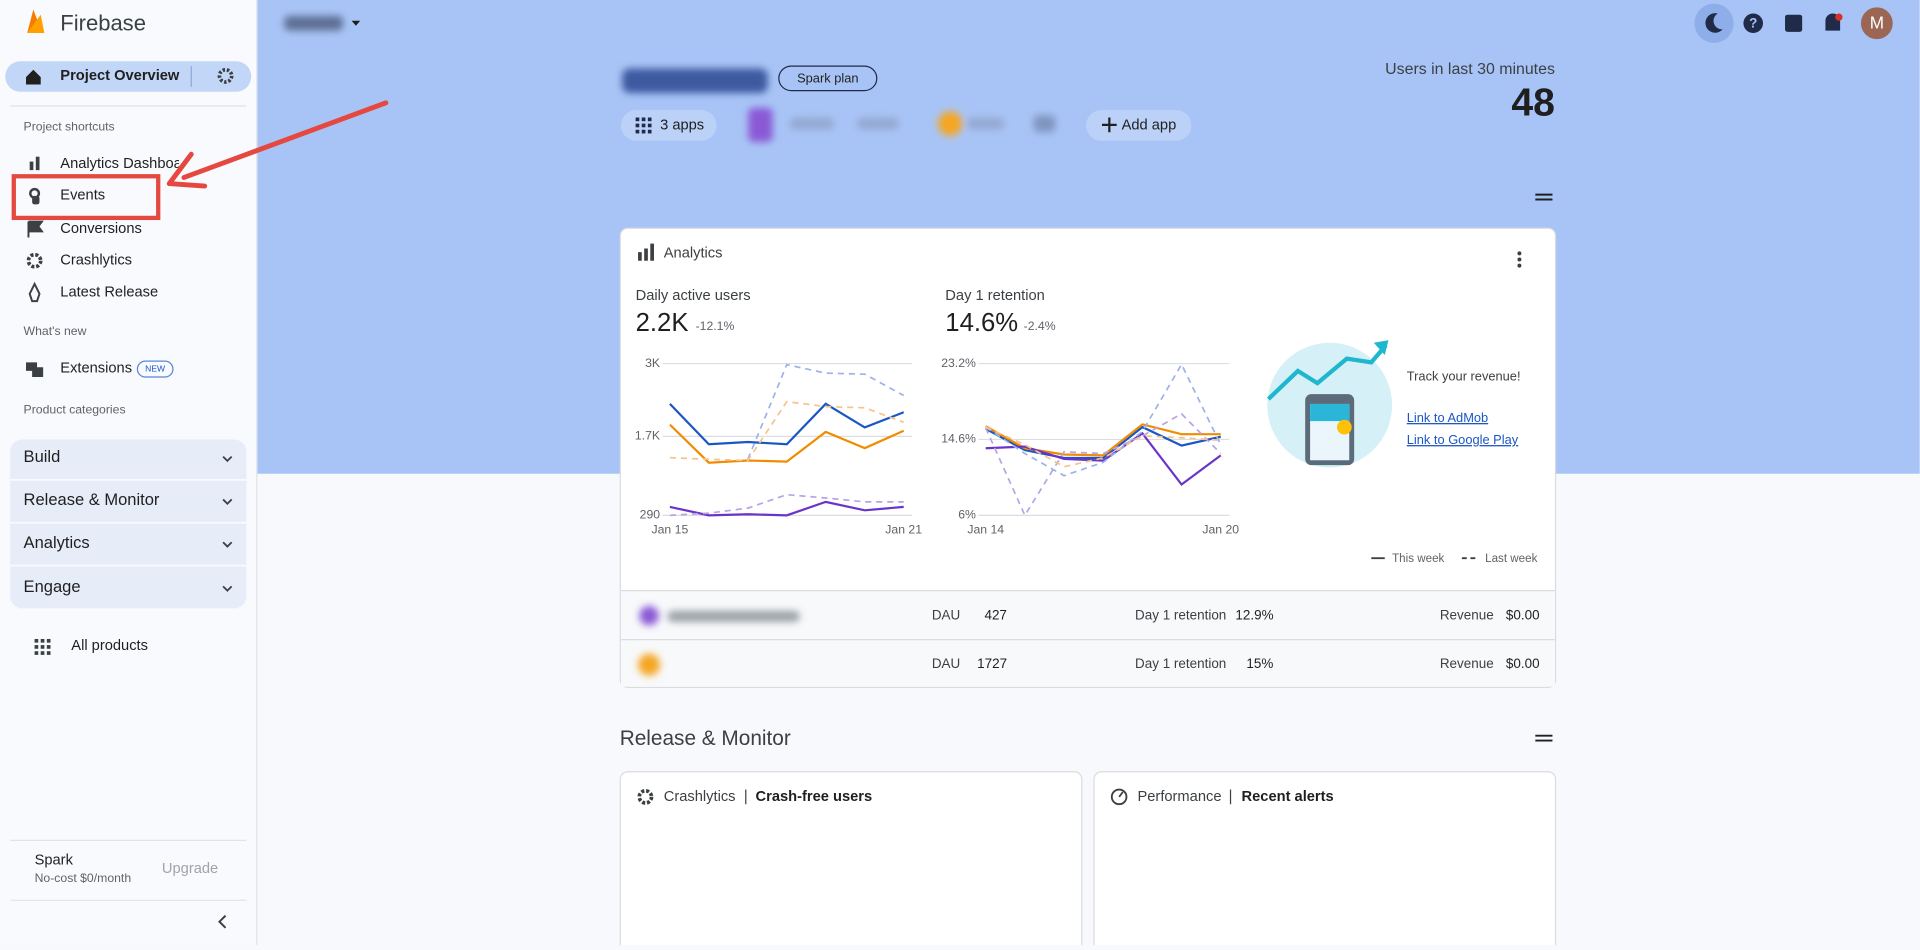  Describe the element at coordinates (1839, 17) in the screenshot. I see `notification-dot` at that location.